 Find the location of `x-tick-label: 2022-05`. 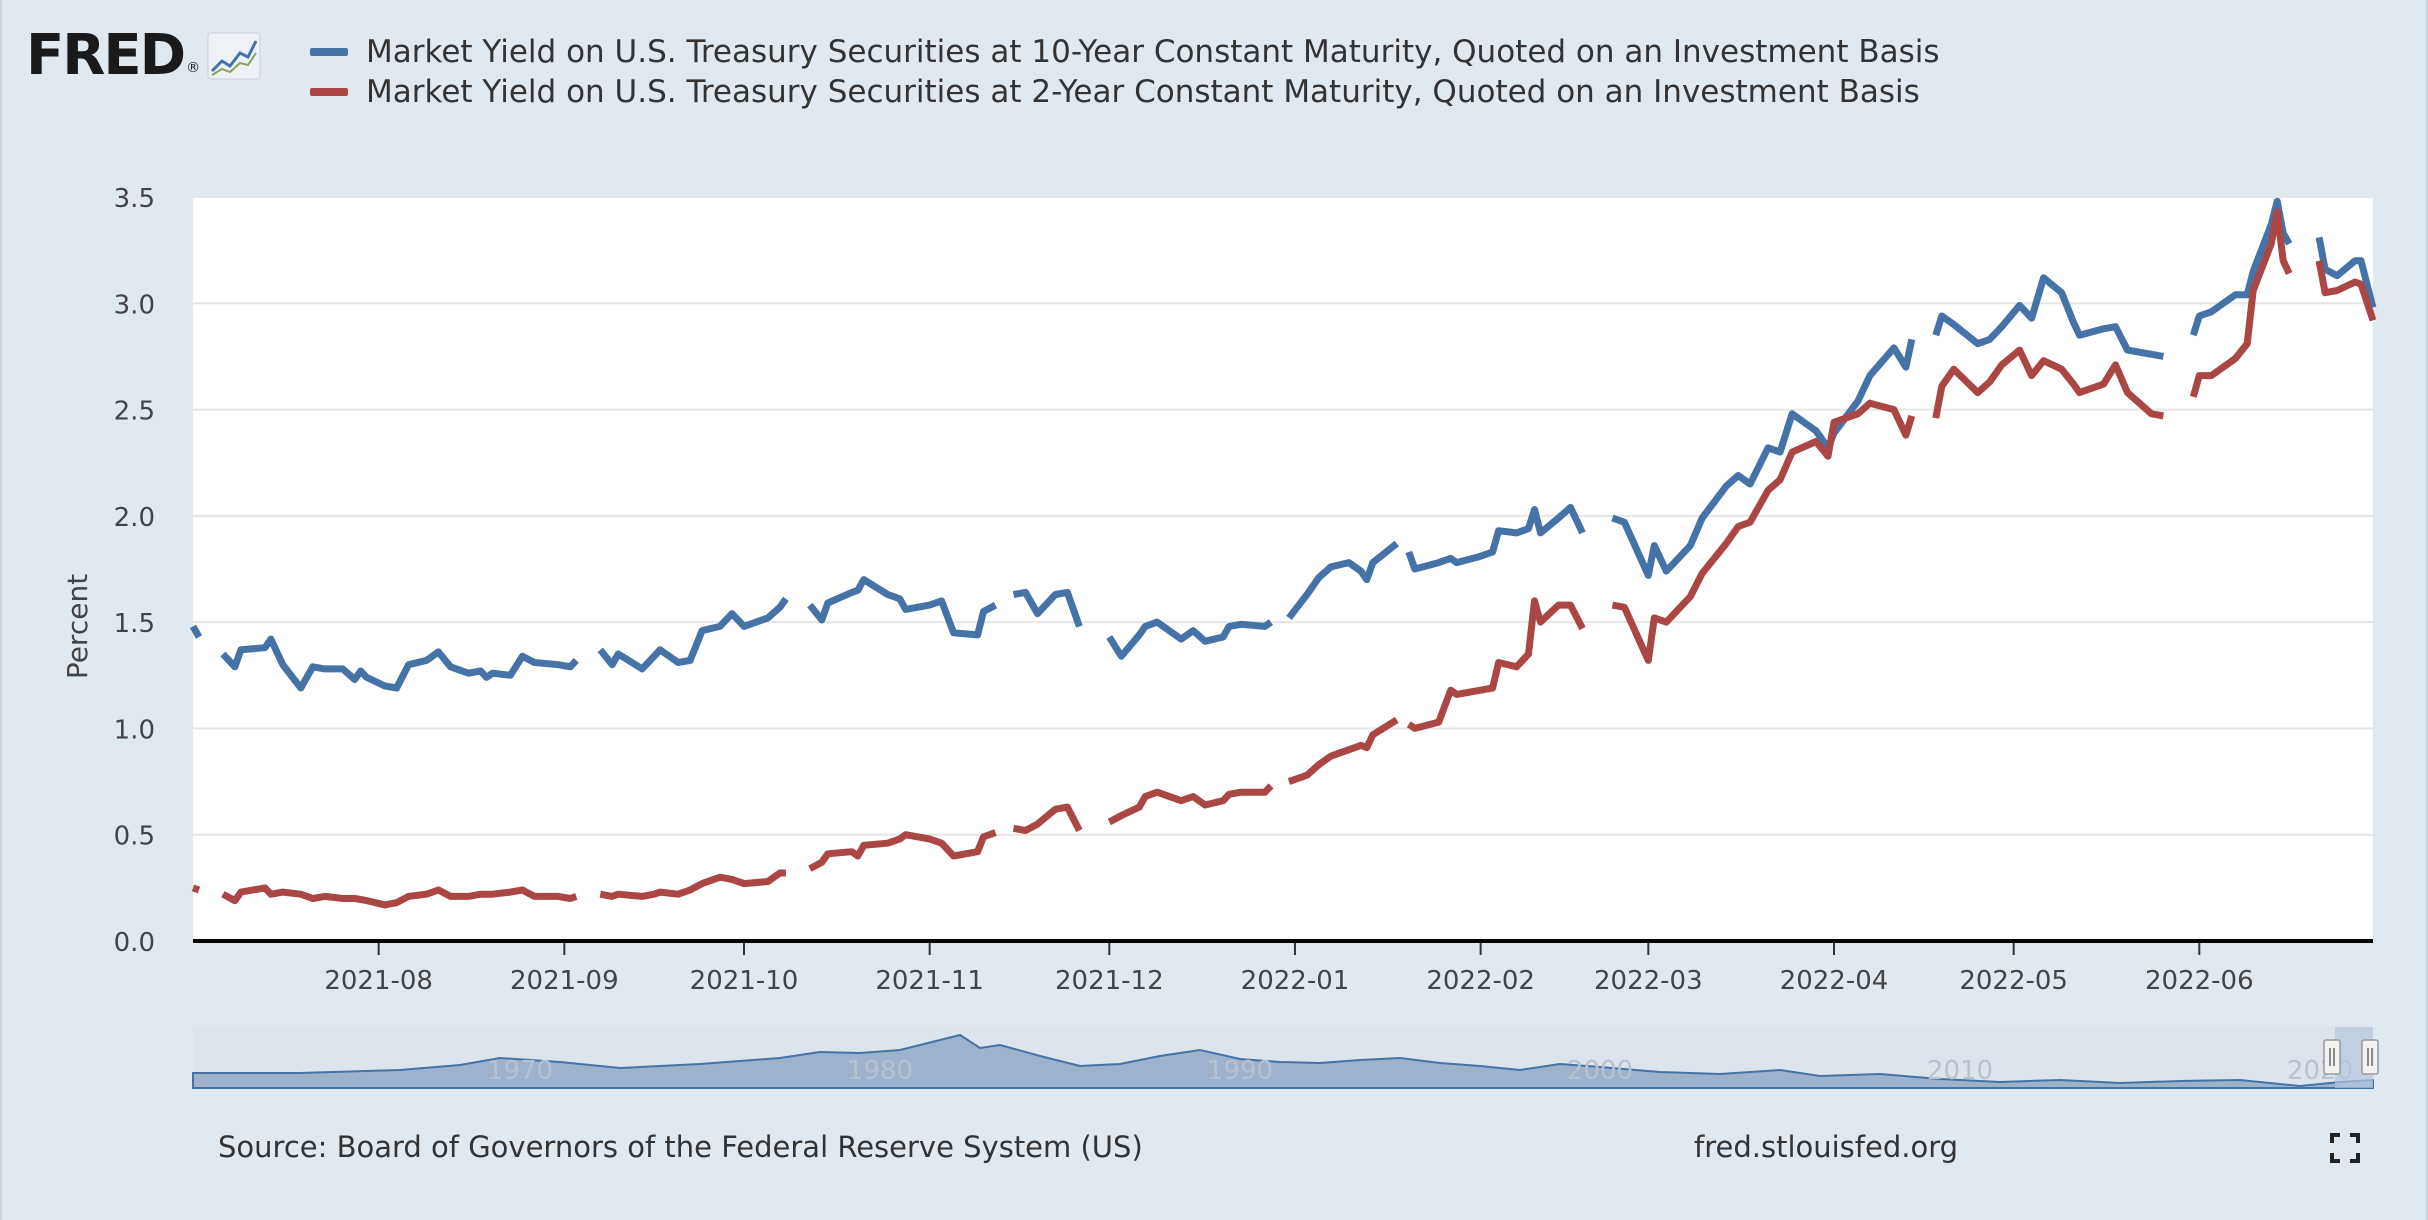

x-tick-label: 2022-05 is located at coordinates (2013, 981).